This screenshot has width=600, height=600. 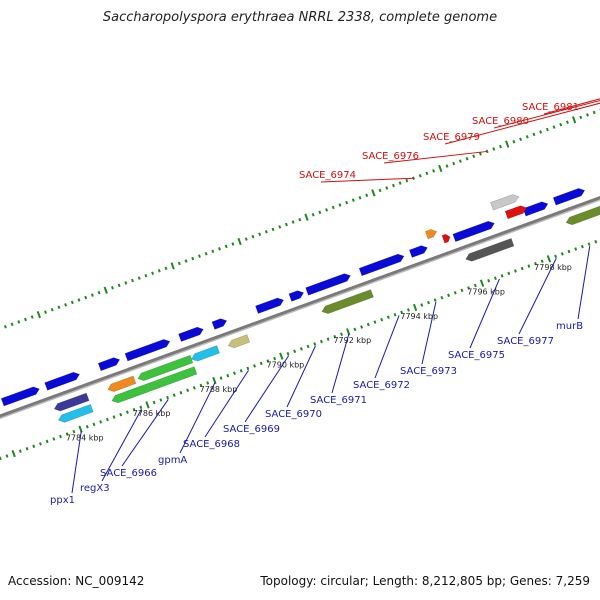 I want to click on ruler-tick-label: 7798 kbp, so click(x=553, y=267).